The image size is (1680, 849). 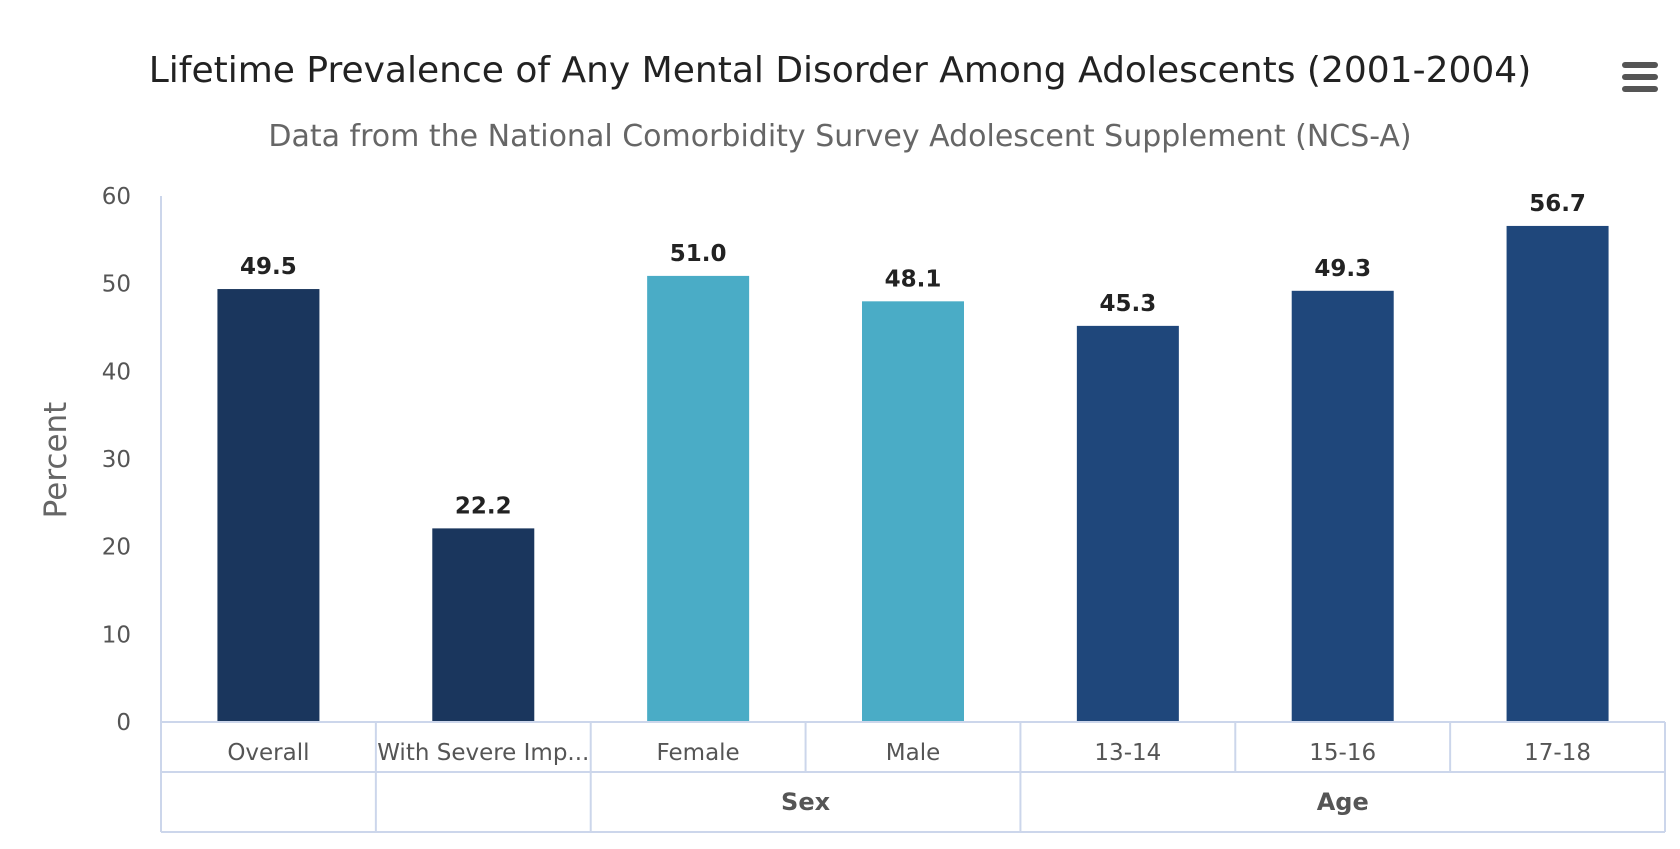 What do you see at coordinates (913, 753) in the screenshot?
I see `x-tick-label: Male` at bounding box center [913, 753].